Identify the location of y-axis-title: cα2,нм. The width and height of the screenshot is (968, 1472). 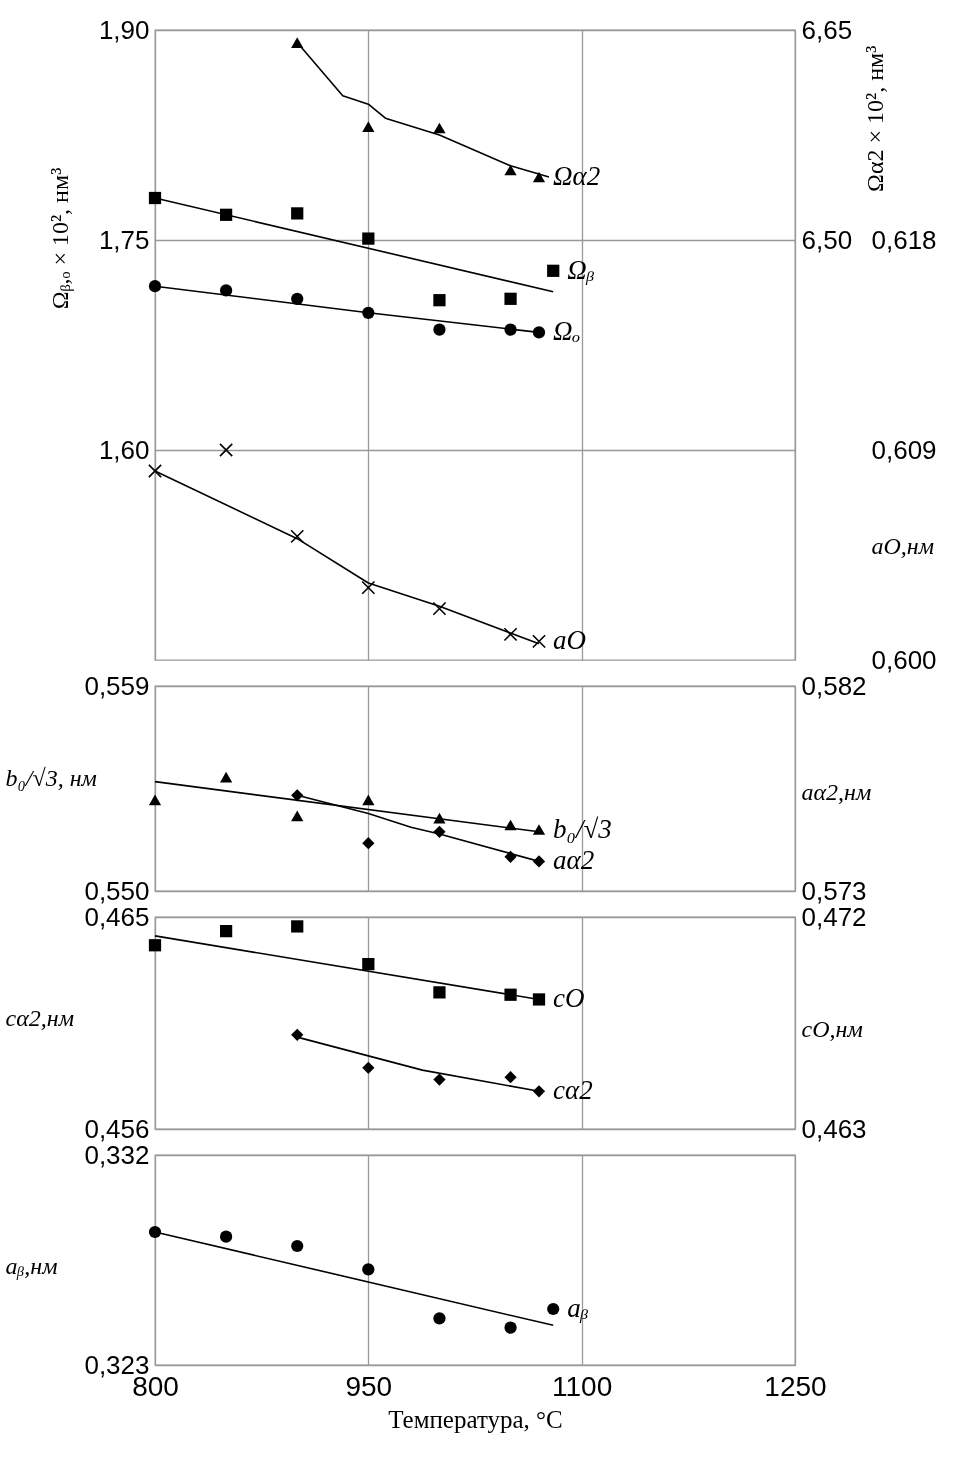
(39, 1018).